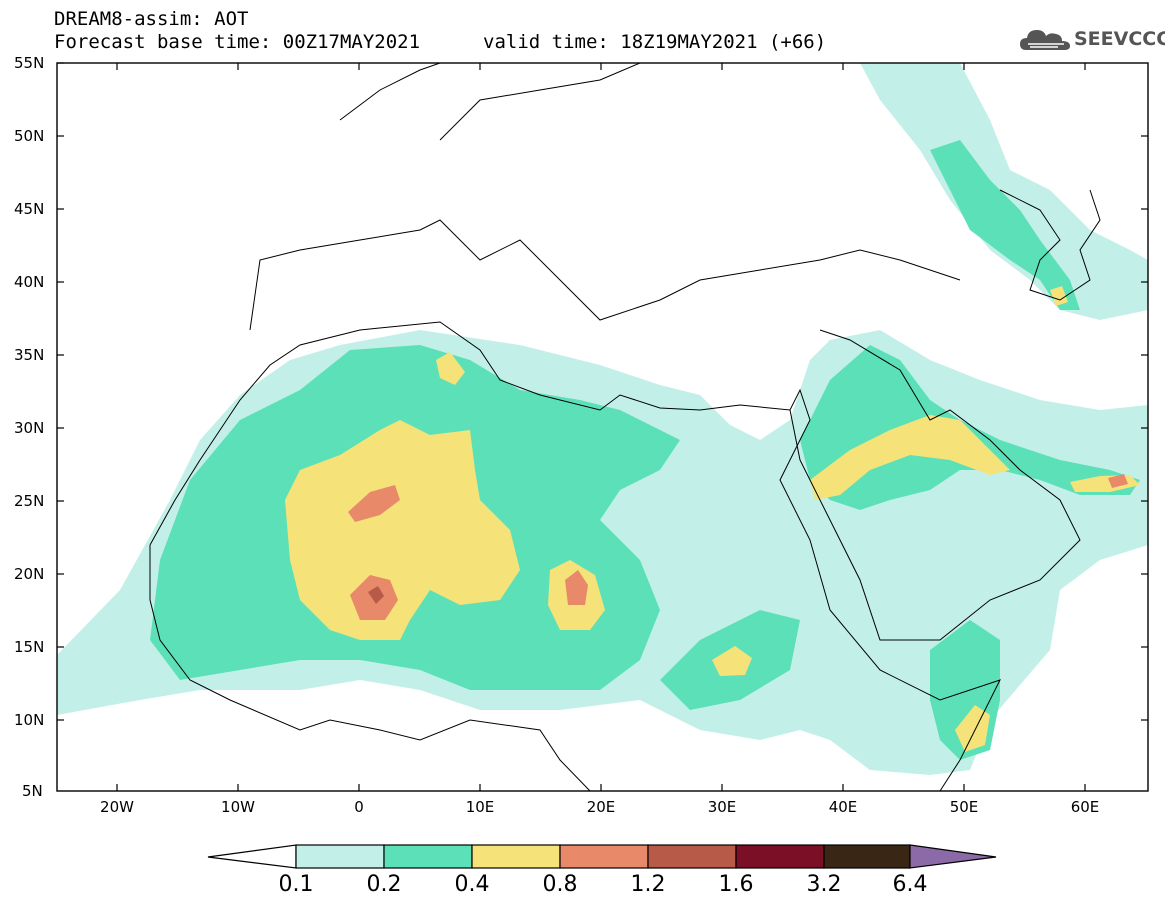 The width and height of the screenshot is (1165, 905). Describe the element at coordinates (359, 807) in the screenshot. I see `lon-label: 0` at that location.